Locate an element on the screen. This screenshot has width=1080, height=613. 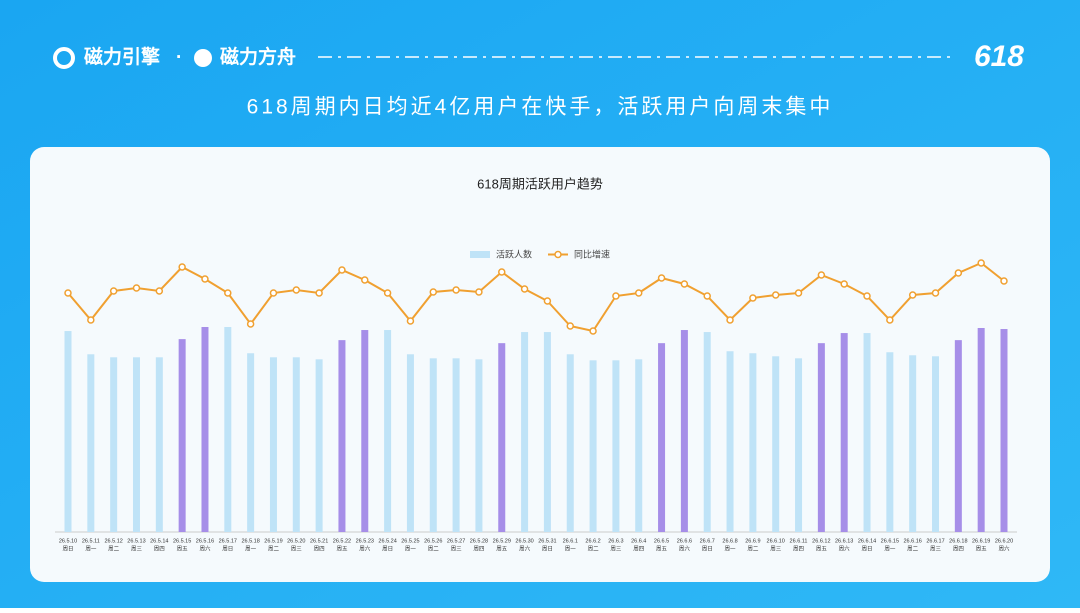
x-tick-label: 26.6.18 is located at coordinates (958, 541).